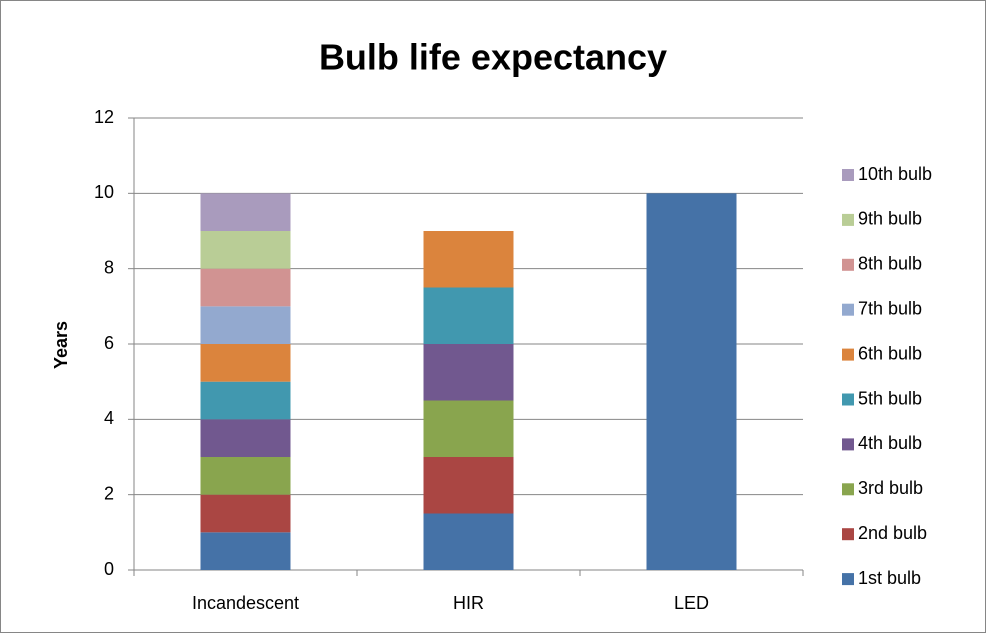 The width and height of the screenshot is (986, 638). Describe the element at coordinates (890, 398) in the screenshot. I see `legend-label: 5th bulb` at that location.